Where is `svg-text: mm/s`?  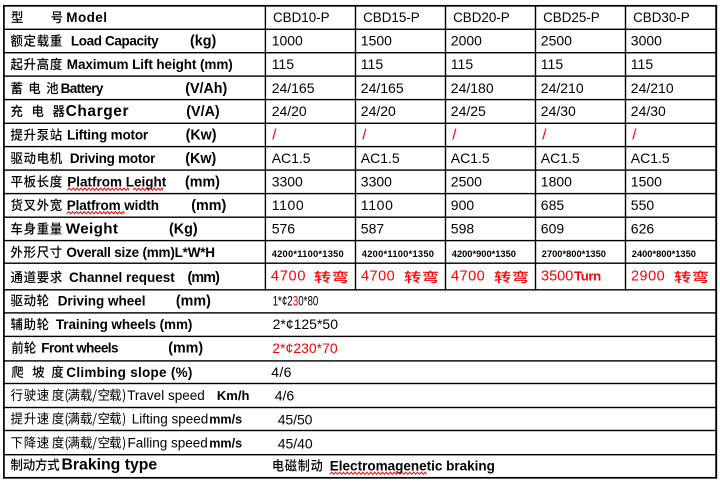
svg-text: mm/s is located at coordinates (225, 419).